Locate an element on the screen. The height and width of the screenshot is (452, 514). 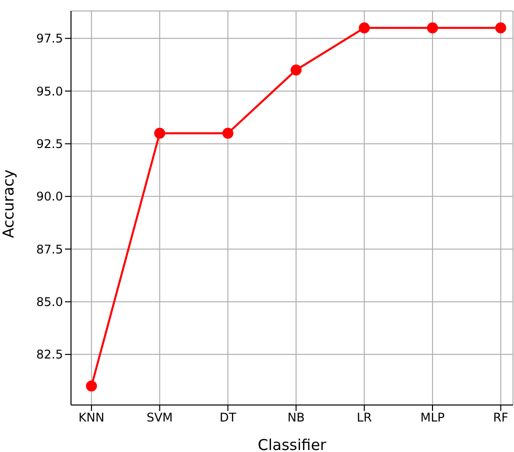
y-tick-label: 82.5 is located at coordinates (49, 355).